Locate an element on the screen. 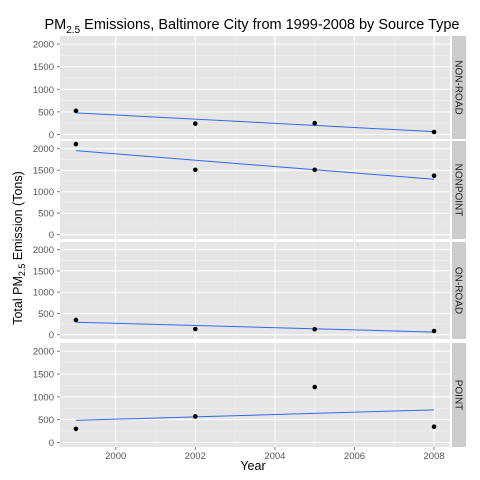  facet-strip-label: NONPOINT is located at coordinates (458, 190).